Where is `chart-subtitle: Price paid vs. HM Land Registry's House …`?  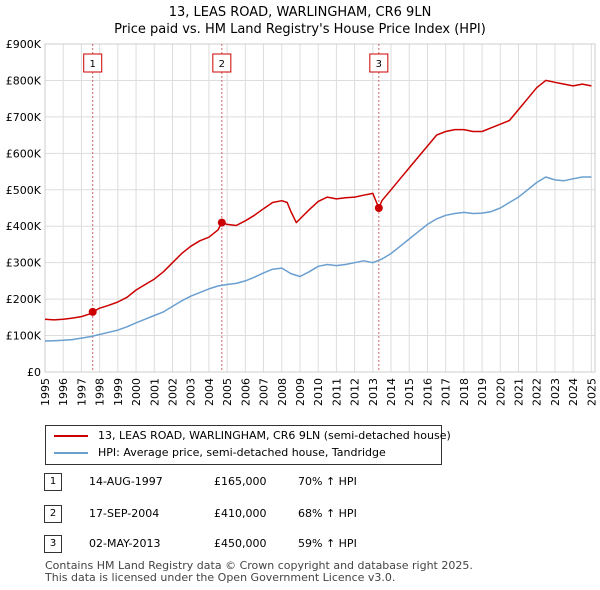
chart-subtitle: Price paid vs. HM Land Registry's House … is located at coordinates (300, 29).